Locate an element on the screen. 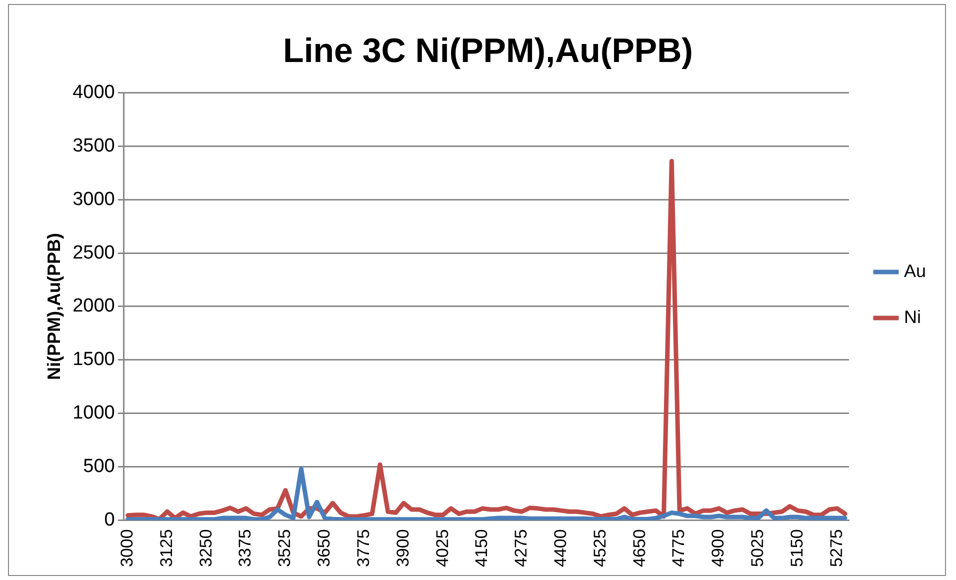 Image resolution: width=956 pixels, height=580 pixels. y-tick-label: 3500 is located at coordinates (93, 145).